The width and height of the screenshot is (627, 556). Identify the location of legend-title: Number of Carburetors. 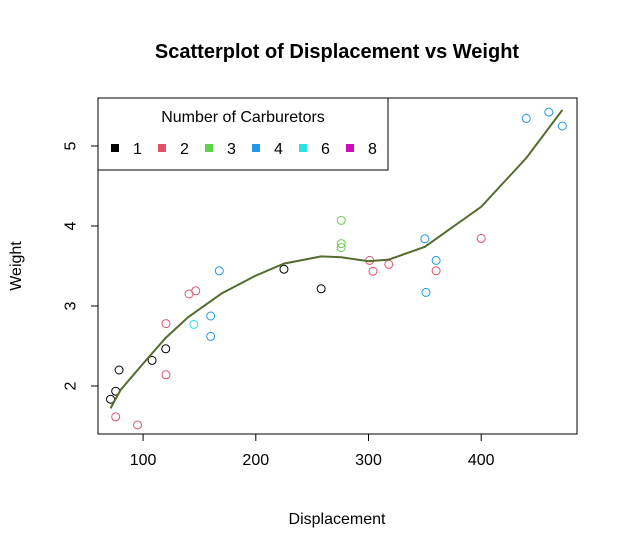
(243, 117).